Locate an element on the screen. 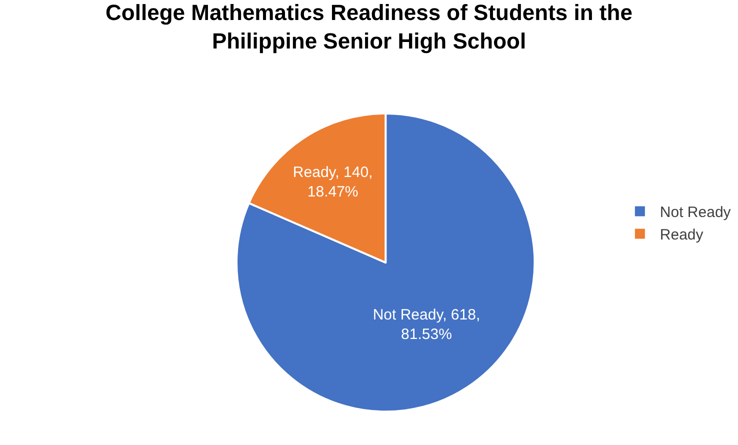 Image resolution: width=738 pixels, height=445 pixels. chart-title: College Mathematics Readiness of Students in the Philippine Senior High School is located at coordinates (369, 27).